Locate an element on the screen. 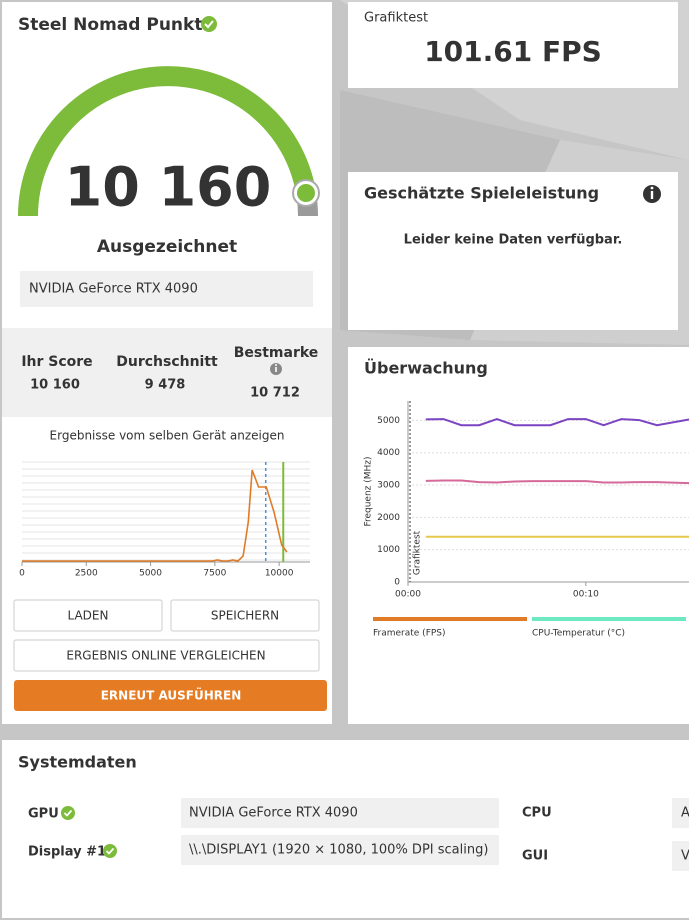 Image resolution: width=689 pixels, height=920 pixels. system-value: V is located at coordinates (685, 856).